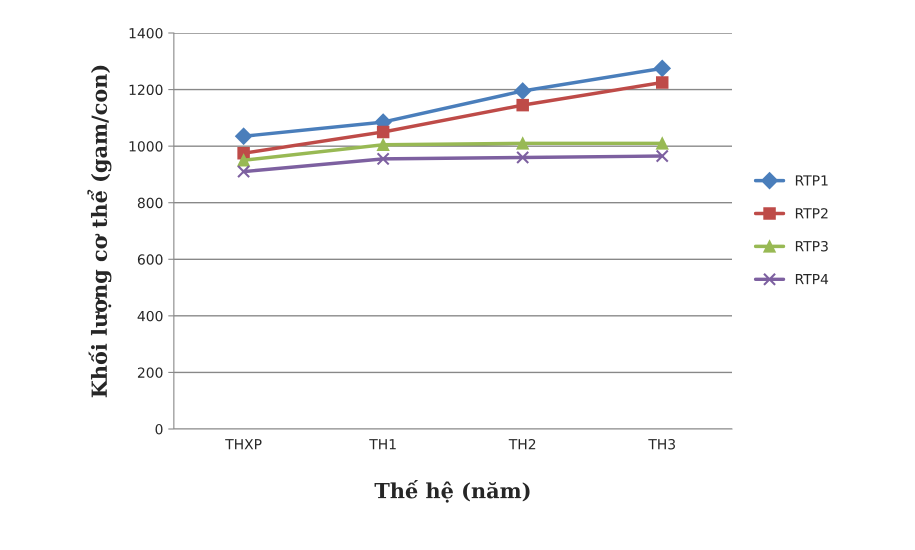  What do you see at coordinates (812, 279) in the screenshot?
I see `legend-label: RTP4` at bounding box center [812, 279].